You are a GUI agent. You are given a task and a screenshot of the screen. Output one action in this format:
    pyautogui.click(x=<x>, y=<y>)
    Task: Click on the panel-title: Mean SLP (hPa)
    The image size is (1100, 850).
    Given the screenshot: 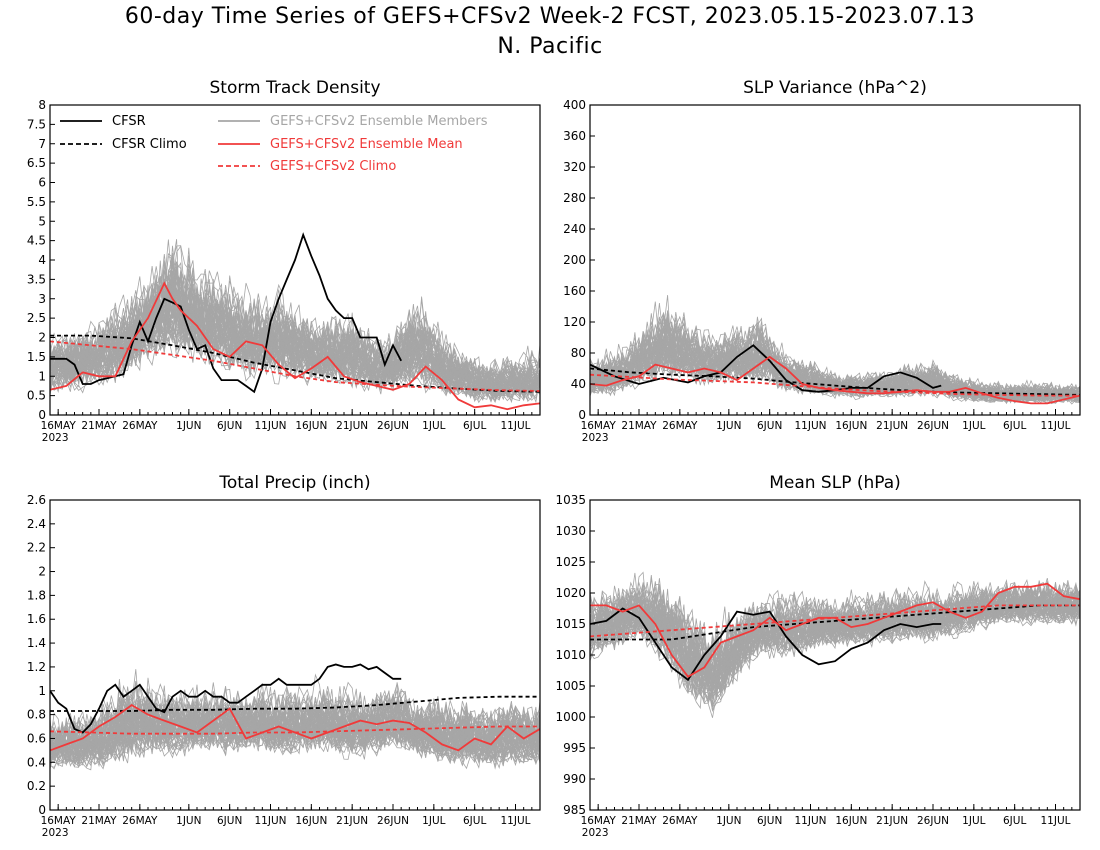 What is the action you would take?
    pyautogui.click(x=835, y=483)
    